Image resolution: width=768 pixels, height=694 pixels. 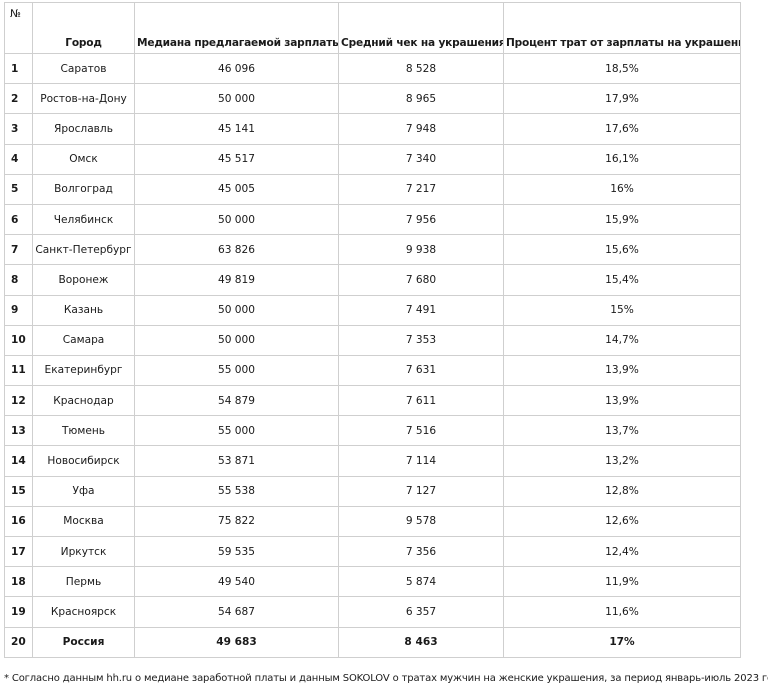 I want to click on percent-cell: 15,9%, so click(x=622, y=219).